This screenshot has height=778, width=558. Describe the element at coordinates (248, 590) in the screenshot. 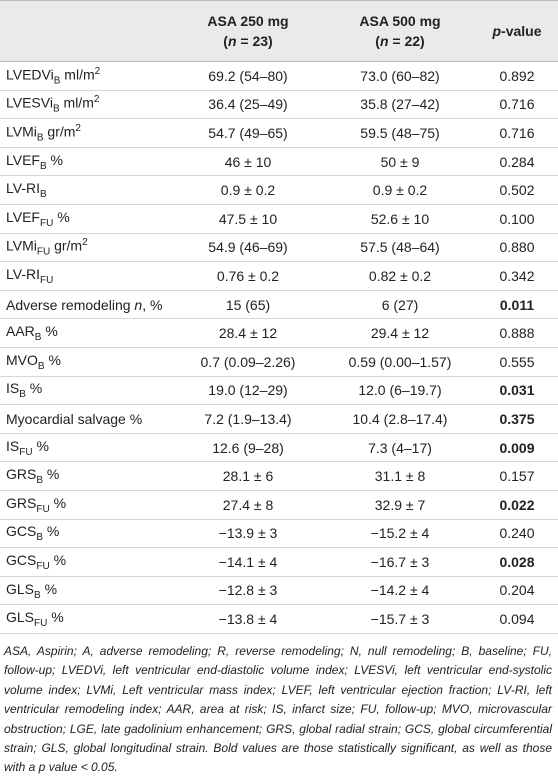

I see `cell: −12.8 ± 3` at that location.